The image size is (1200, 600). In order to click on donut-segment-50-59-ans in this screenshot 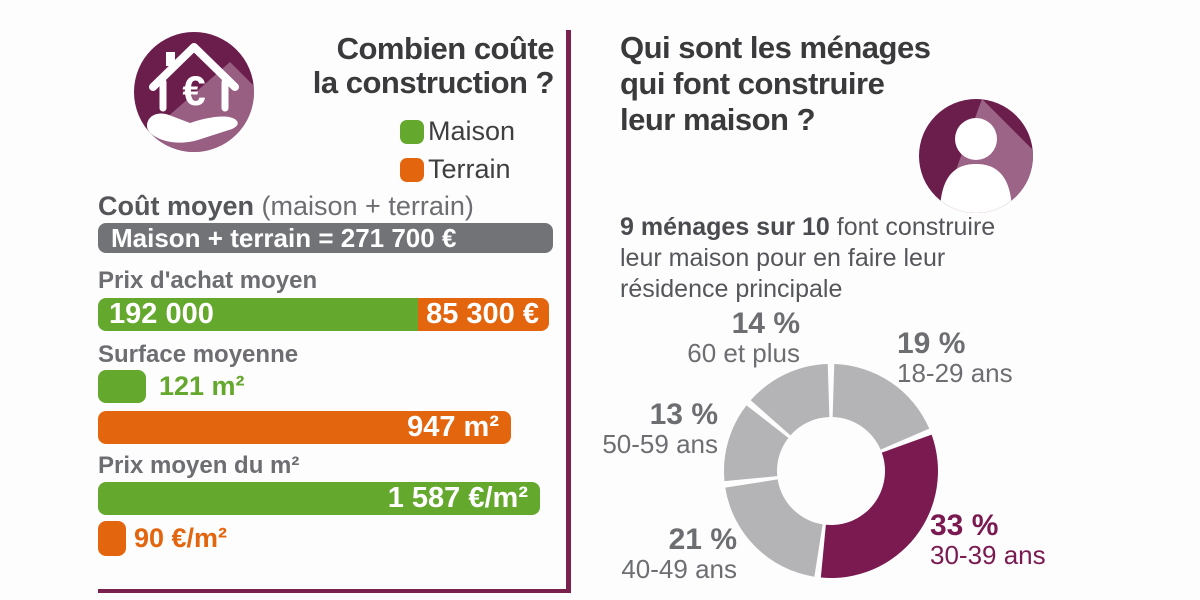, I will do `click(756, 443)`.